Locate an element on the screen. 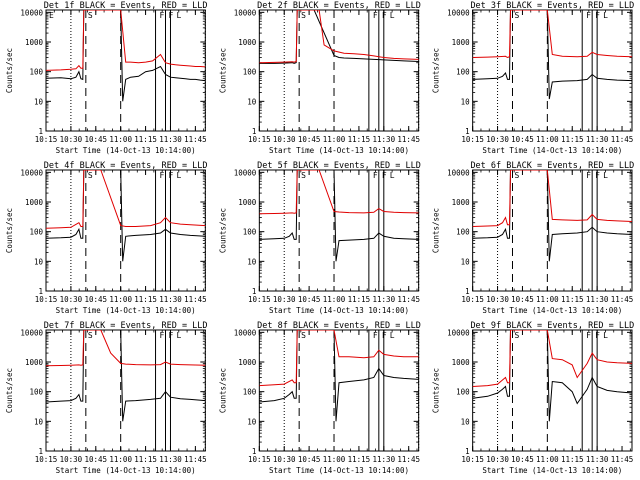 The height and width of the screenshot is (480, 640). chart-title: Det 6f BLACK = Events, RED = LLD is located at coordinates (552, 166).